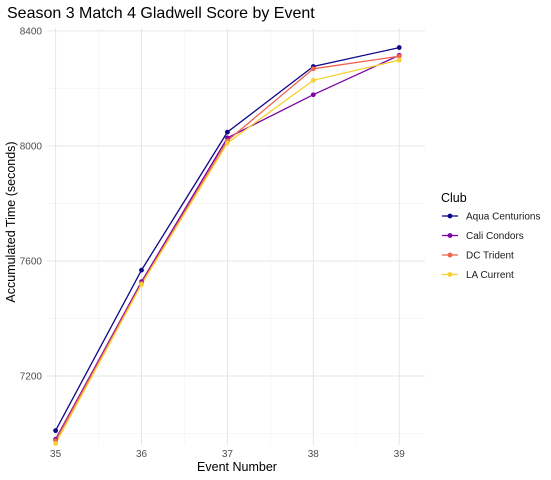 The height and width of the screenshot is (480, 551). I want to click on x-tick-label: 36, so click(142, 454).